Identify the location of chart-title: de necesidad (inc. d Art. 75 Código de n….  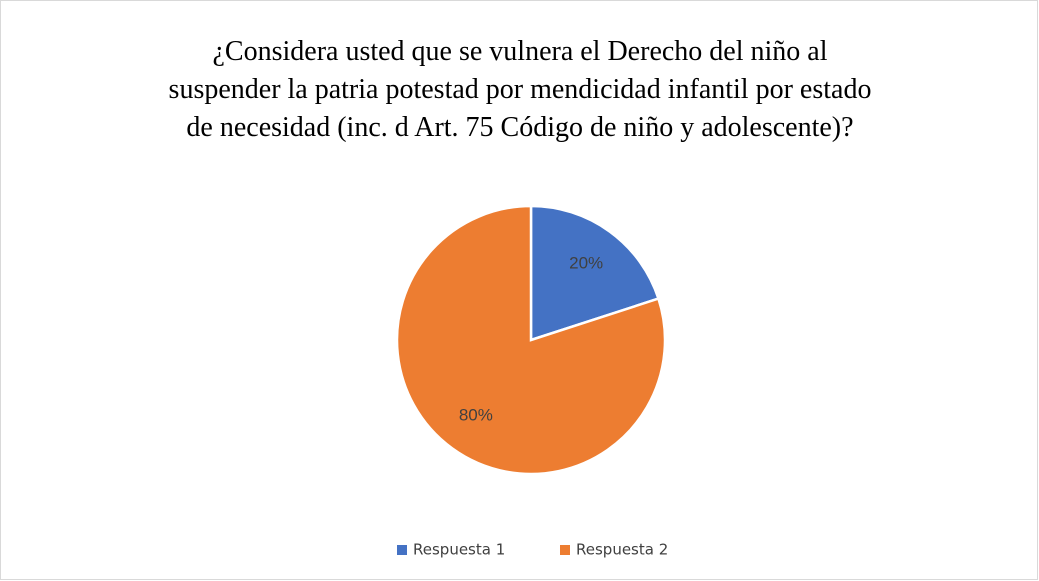
(519, 127).